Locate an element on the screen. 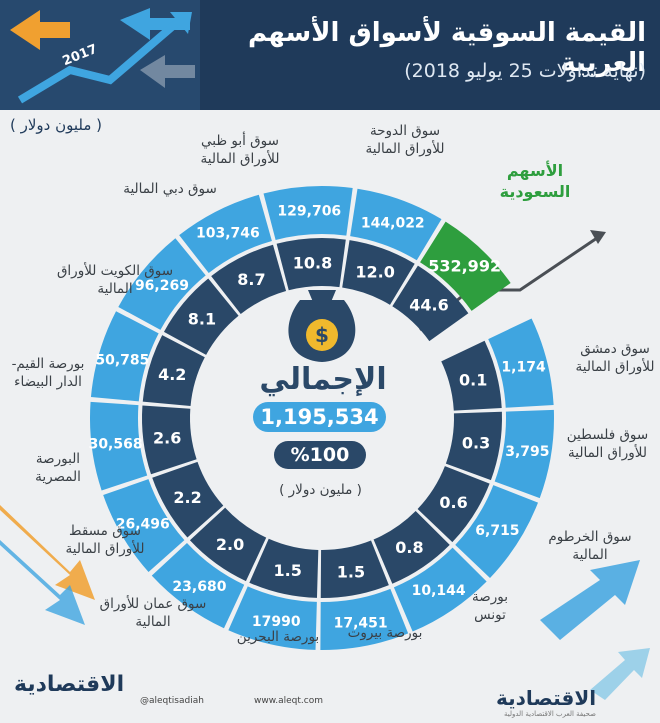 The height and width of the screenshot is (723, 660). market-cap-value: 144,022 is located at coordinates (393, 223).